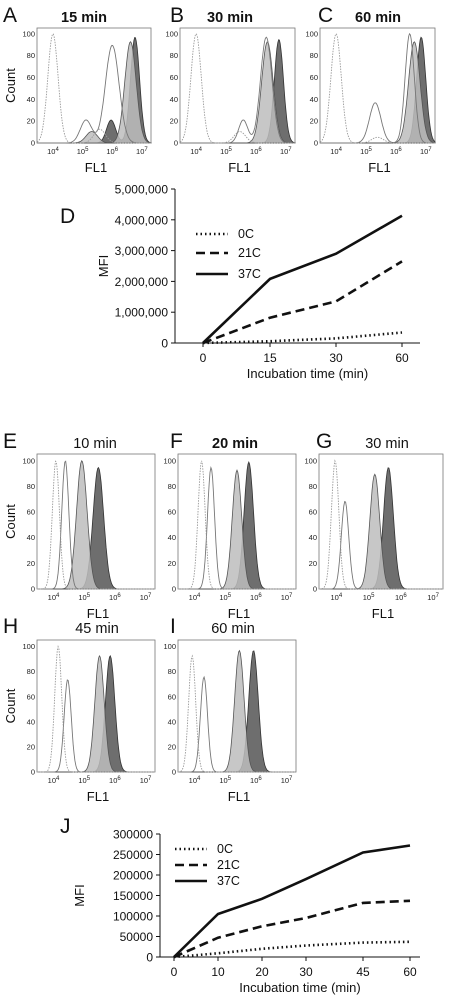  Describe the element at coordinates (174, 972) in the screenshot. I see `x-tick-label: 0` at that location.